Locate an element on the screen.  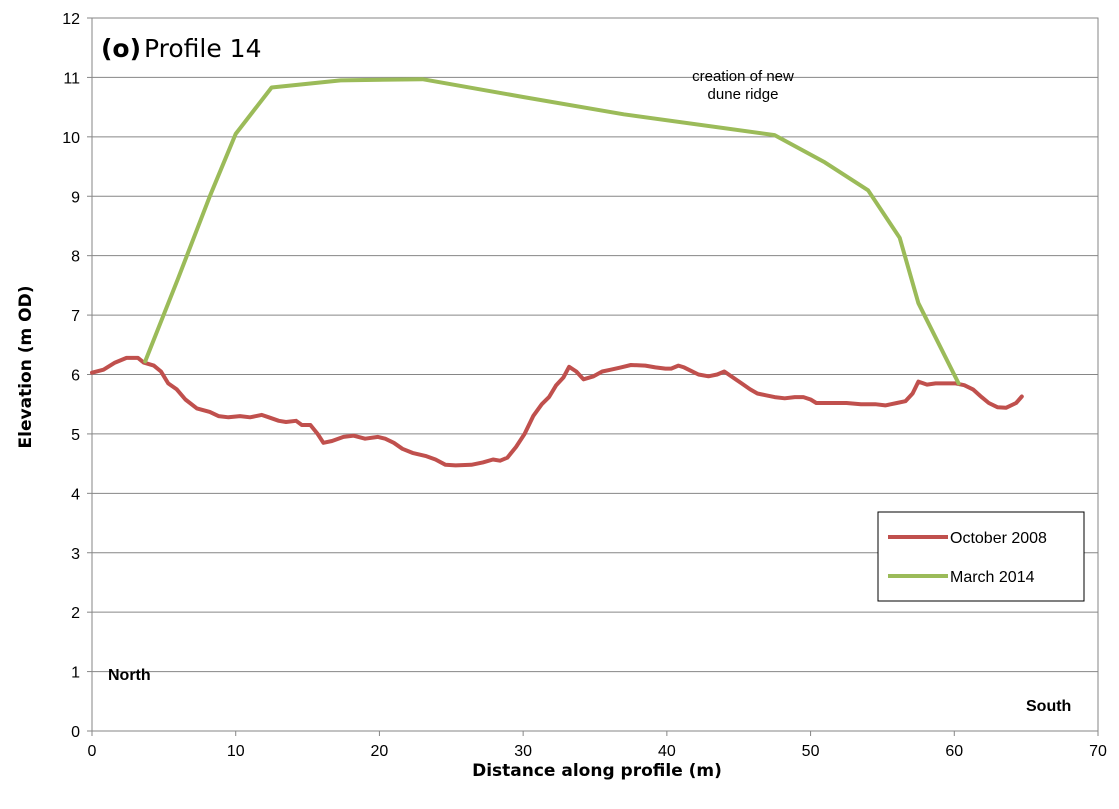
y-tick-label-2: 2 is located at coordinates (75, 613).